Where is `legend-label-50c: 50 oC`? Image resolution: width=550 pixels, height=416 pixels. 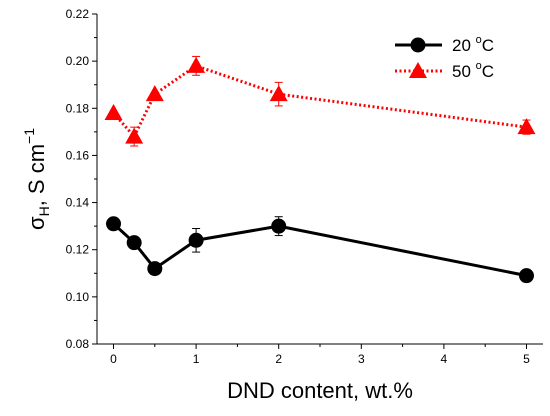 legend-label-50c: 50 oC is located at coordinates (473, 70).